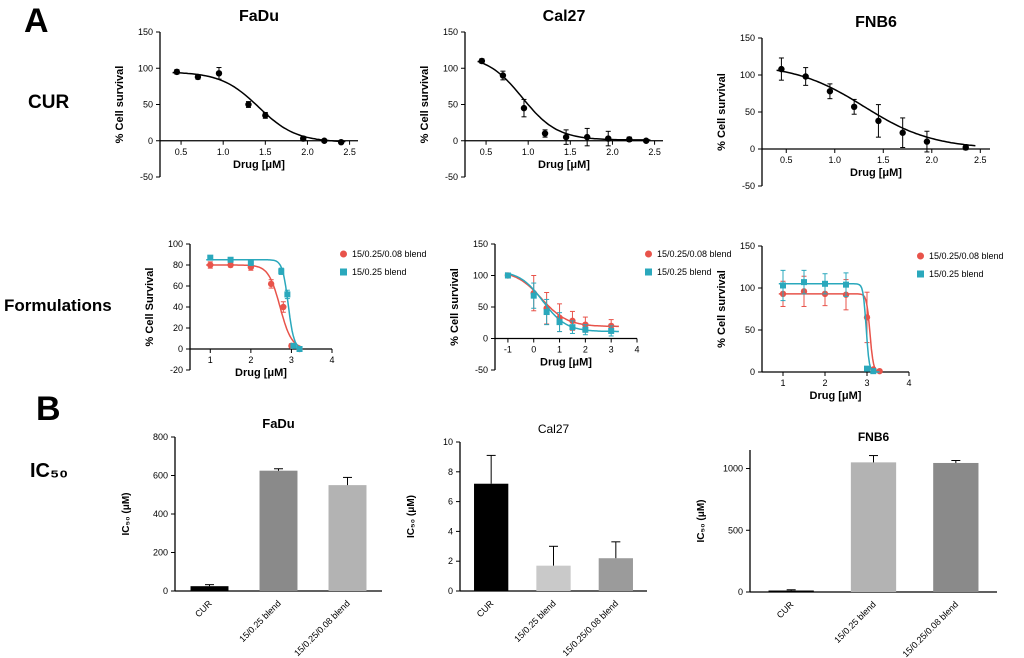 The height and width of the screenshot is (658, 1024). What do you see at coordinates (322, 628) in the screenshot?
I see `x-category-label: 15/0.25/0.08 blend` at bounding box center [322, 628].